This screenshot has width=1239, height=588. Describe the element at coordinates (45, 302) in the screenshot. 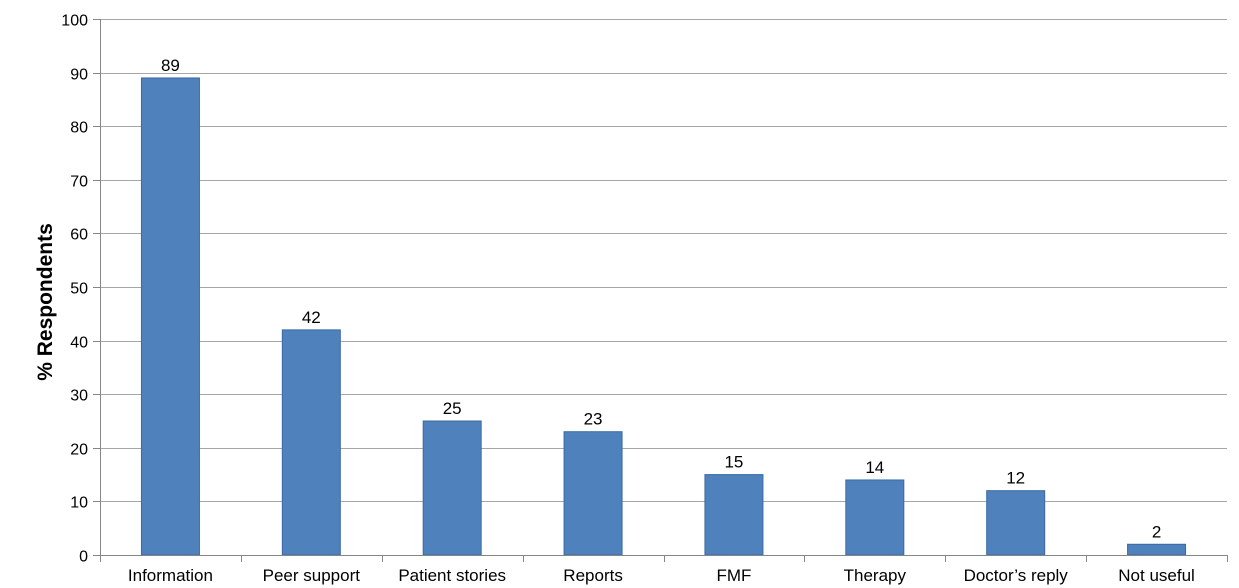

I see `y-axis-title: % Respondents` at that location.